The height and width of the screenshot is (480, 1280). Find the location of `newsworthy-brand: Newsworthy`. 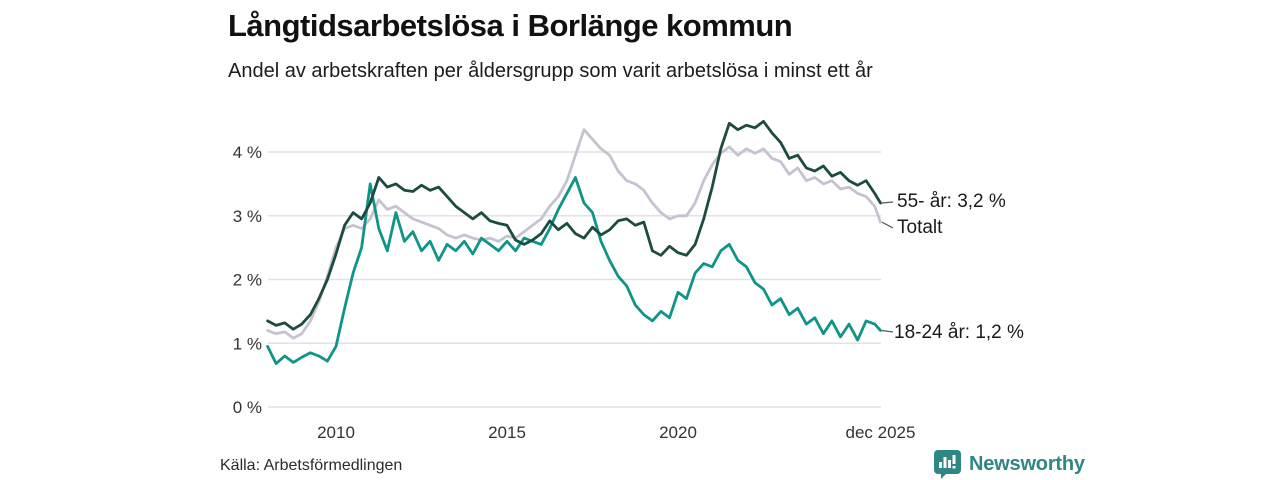

newsworthy-brand: Newsworthy is located at coordinates (1009, 464).